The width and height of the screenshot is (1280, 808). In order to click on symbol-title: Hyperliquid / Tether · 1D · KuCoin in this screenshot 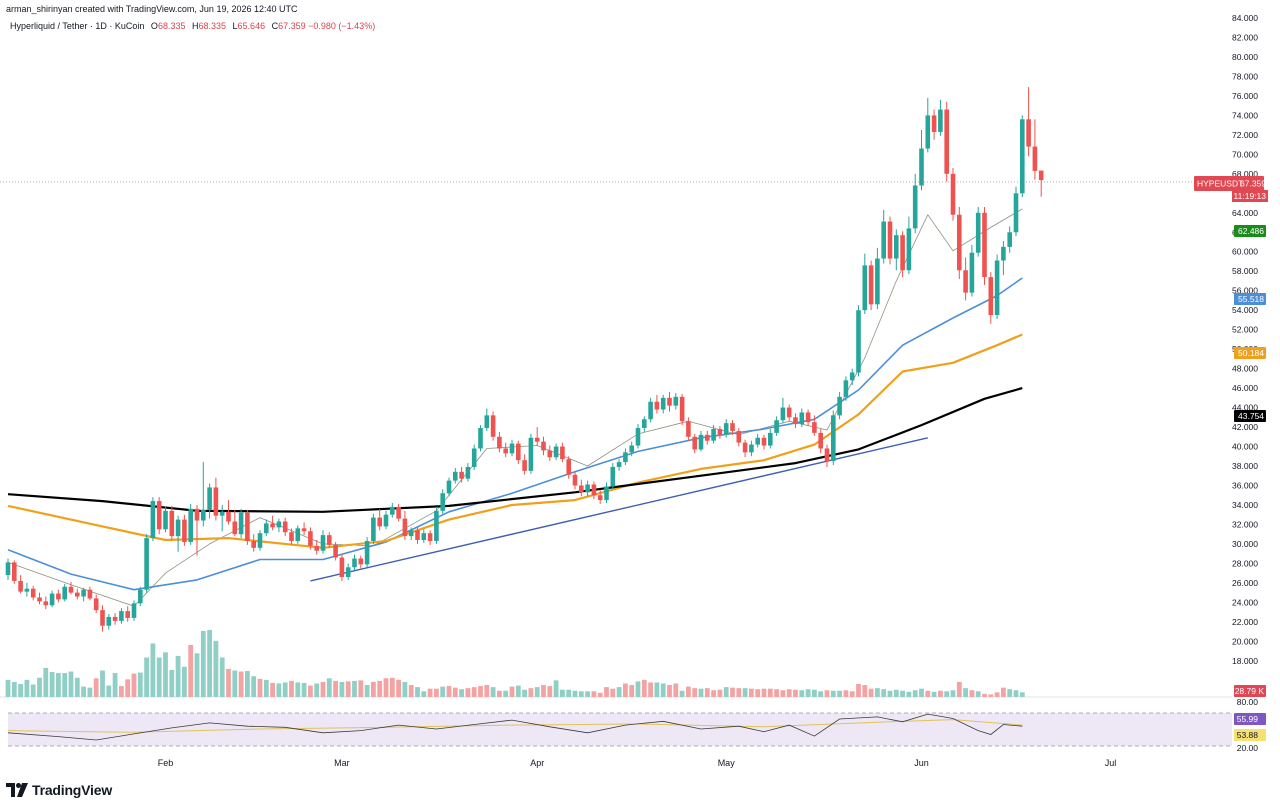, I will do `click(77, 26)`.